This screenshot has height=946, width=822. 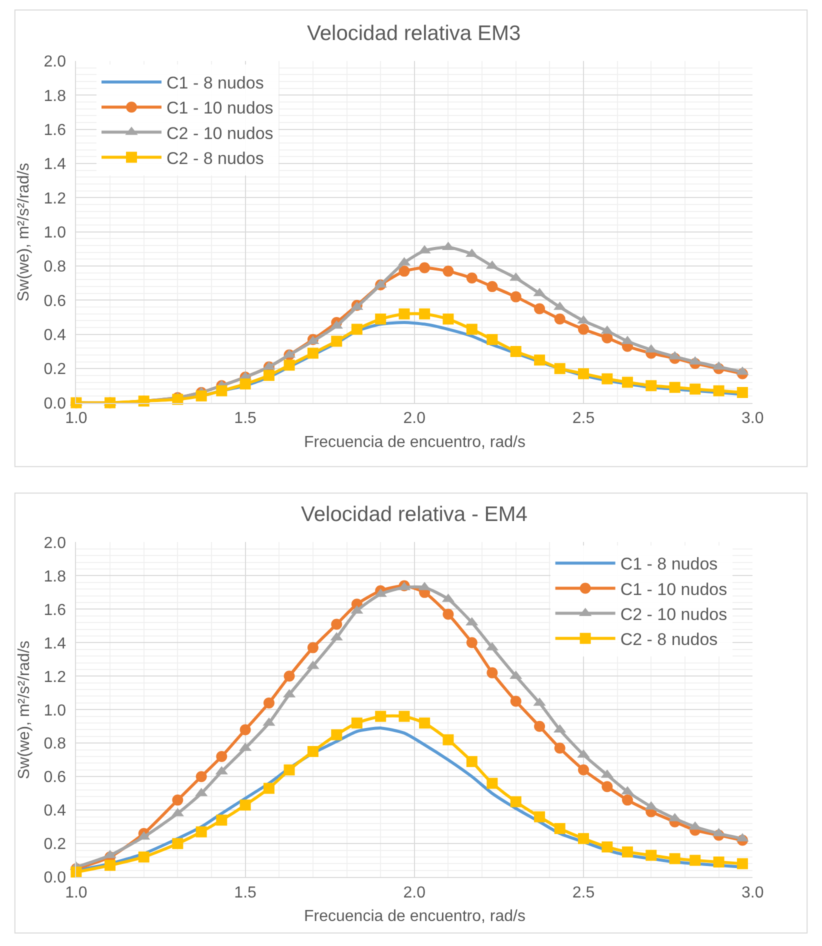 What do you see at coordinates (55, 711) in the screenshot?
I see `y-tick-label: 1.0` at bounding box center [55, 711].